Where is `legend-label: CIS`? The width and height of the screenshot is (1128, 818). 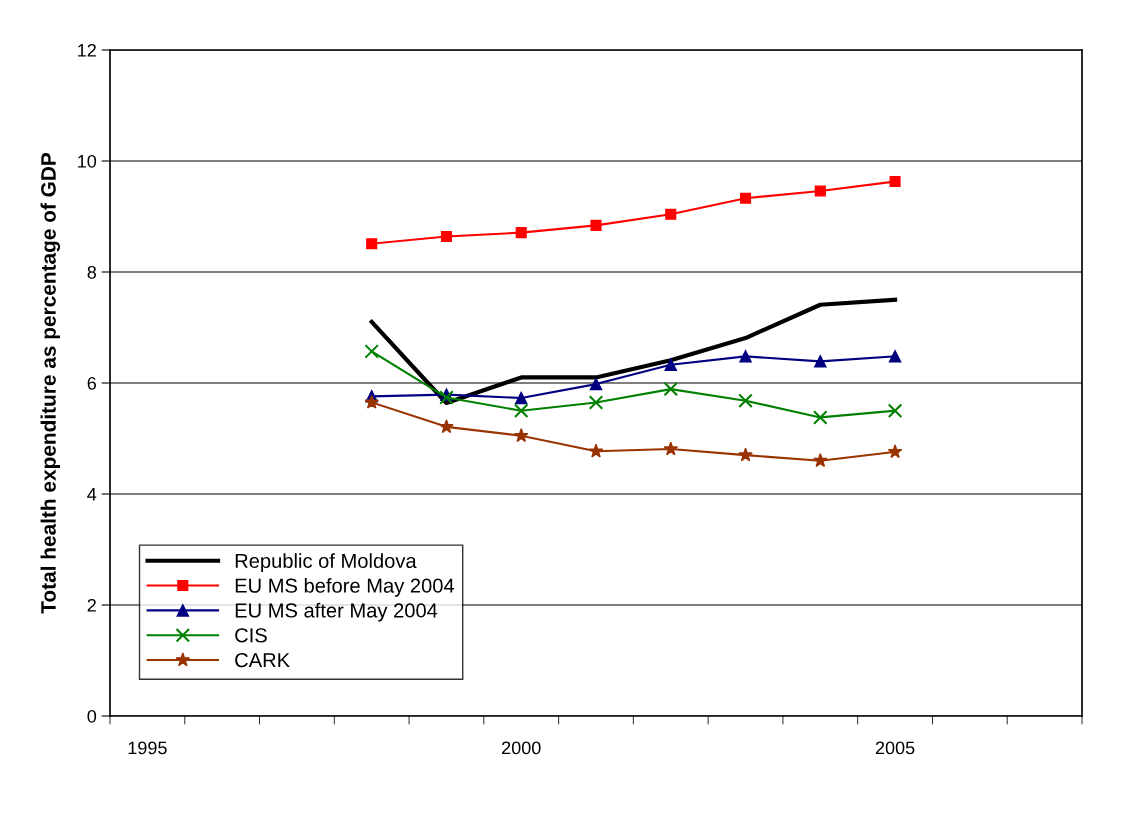 legend-label: CIS is located at coordinates (251, 635).